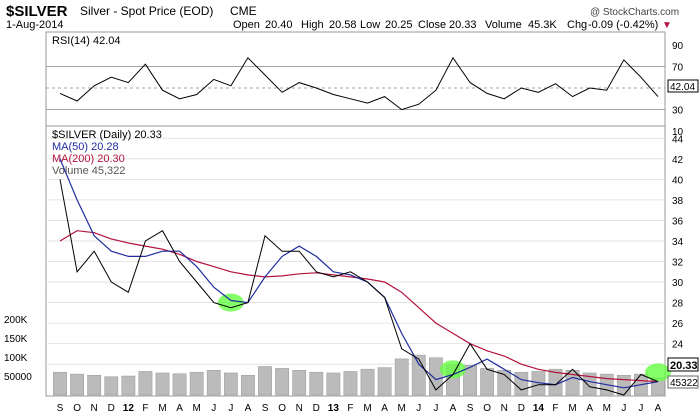  I want to click on volume-tick-label: 50000, so click(18, 377).